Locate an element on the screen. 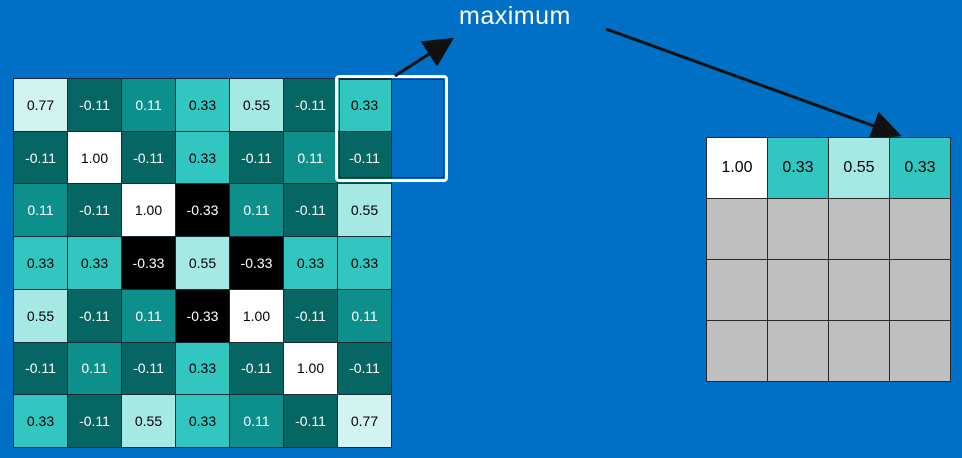  output-cell: 1.00 is located at coordinates (737, 168).